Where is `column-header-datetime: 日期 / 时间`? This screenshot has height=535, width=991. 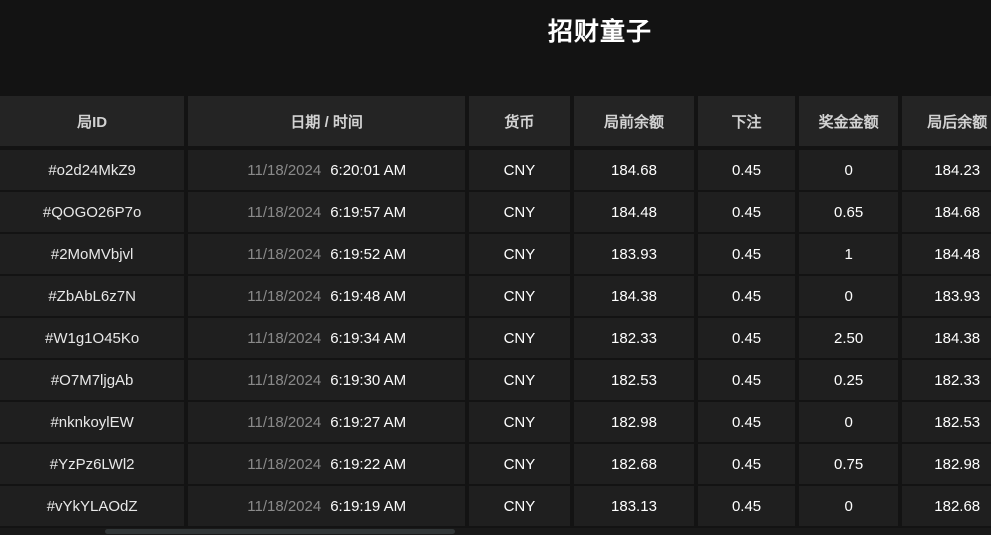
column-header-datetime: 日期 / 时间 is located at coordinates (327, 121).